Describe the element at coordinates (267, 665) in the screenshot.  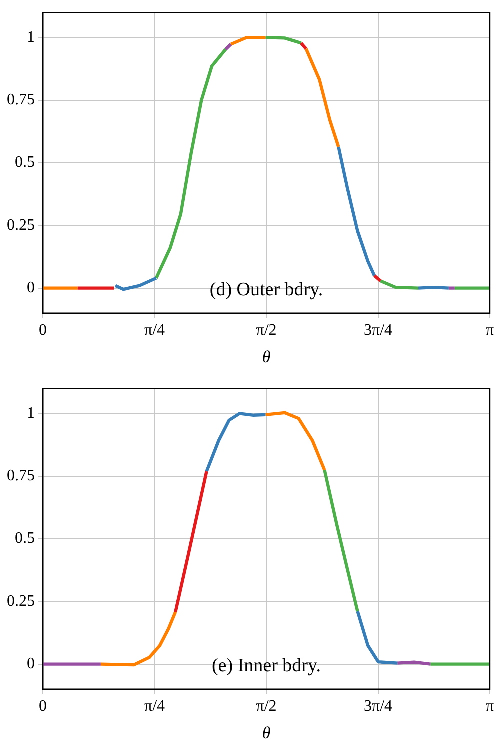
I see `annotation: (e) Inner bdry.` at that location.